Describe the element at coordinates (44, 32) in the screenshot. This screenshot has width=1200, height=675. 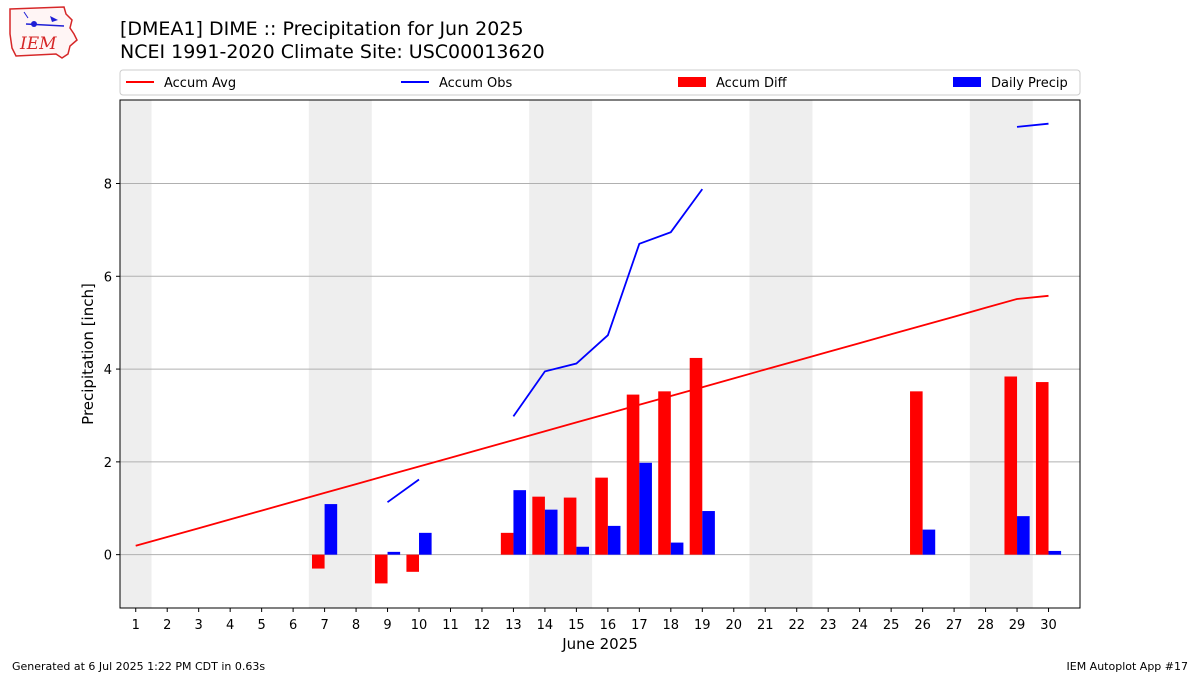
I see `iem-logo: IEM` at that location.